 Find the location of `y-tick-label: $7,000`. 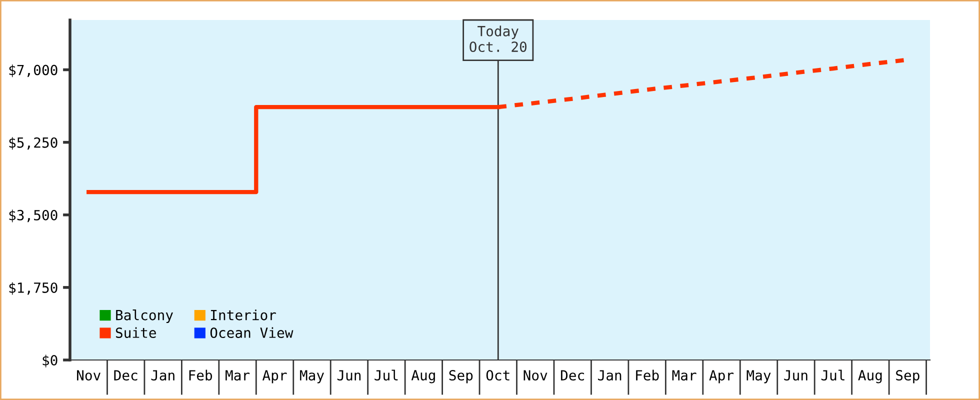

y-tick-label: $7,000 is located at coordinates (33, 71).